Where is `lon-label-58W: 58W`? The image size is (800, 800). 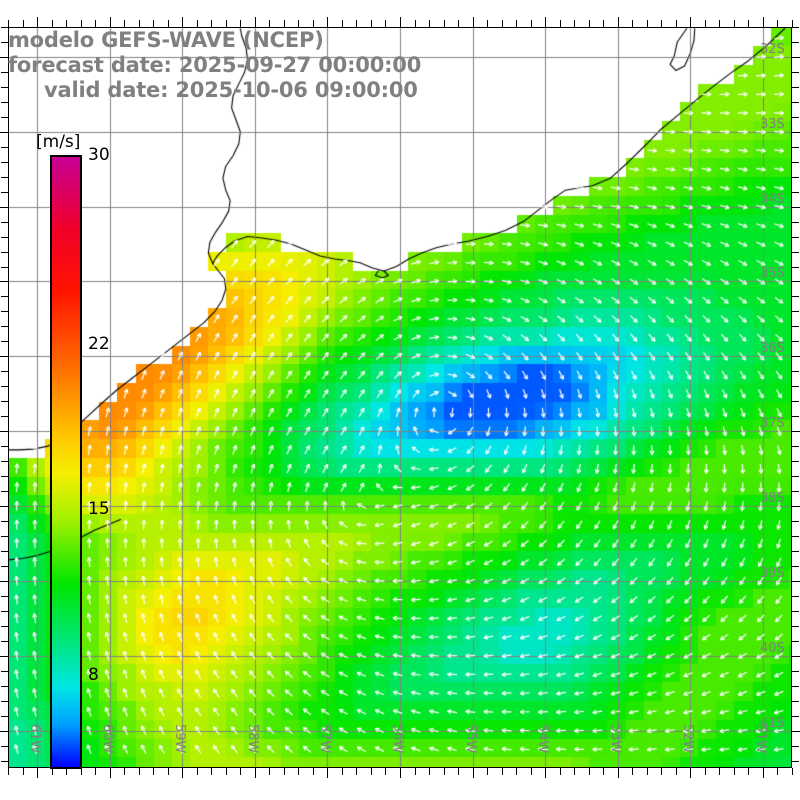 lon-label-58W: 58W is located at coordinates (252, 739).